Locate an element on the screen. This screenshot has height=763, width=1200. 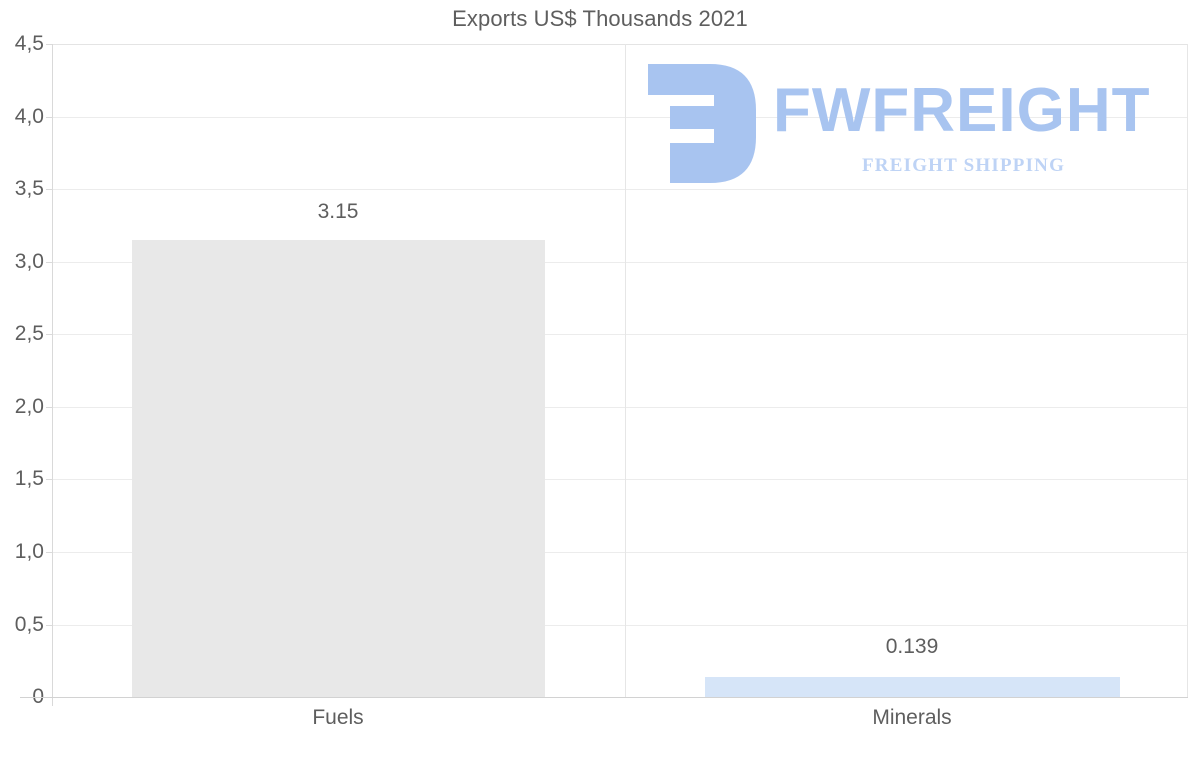
bar-minerals is located at coordinates (912, 686).